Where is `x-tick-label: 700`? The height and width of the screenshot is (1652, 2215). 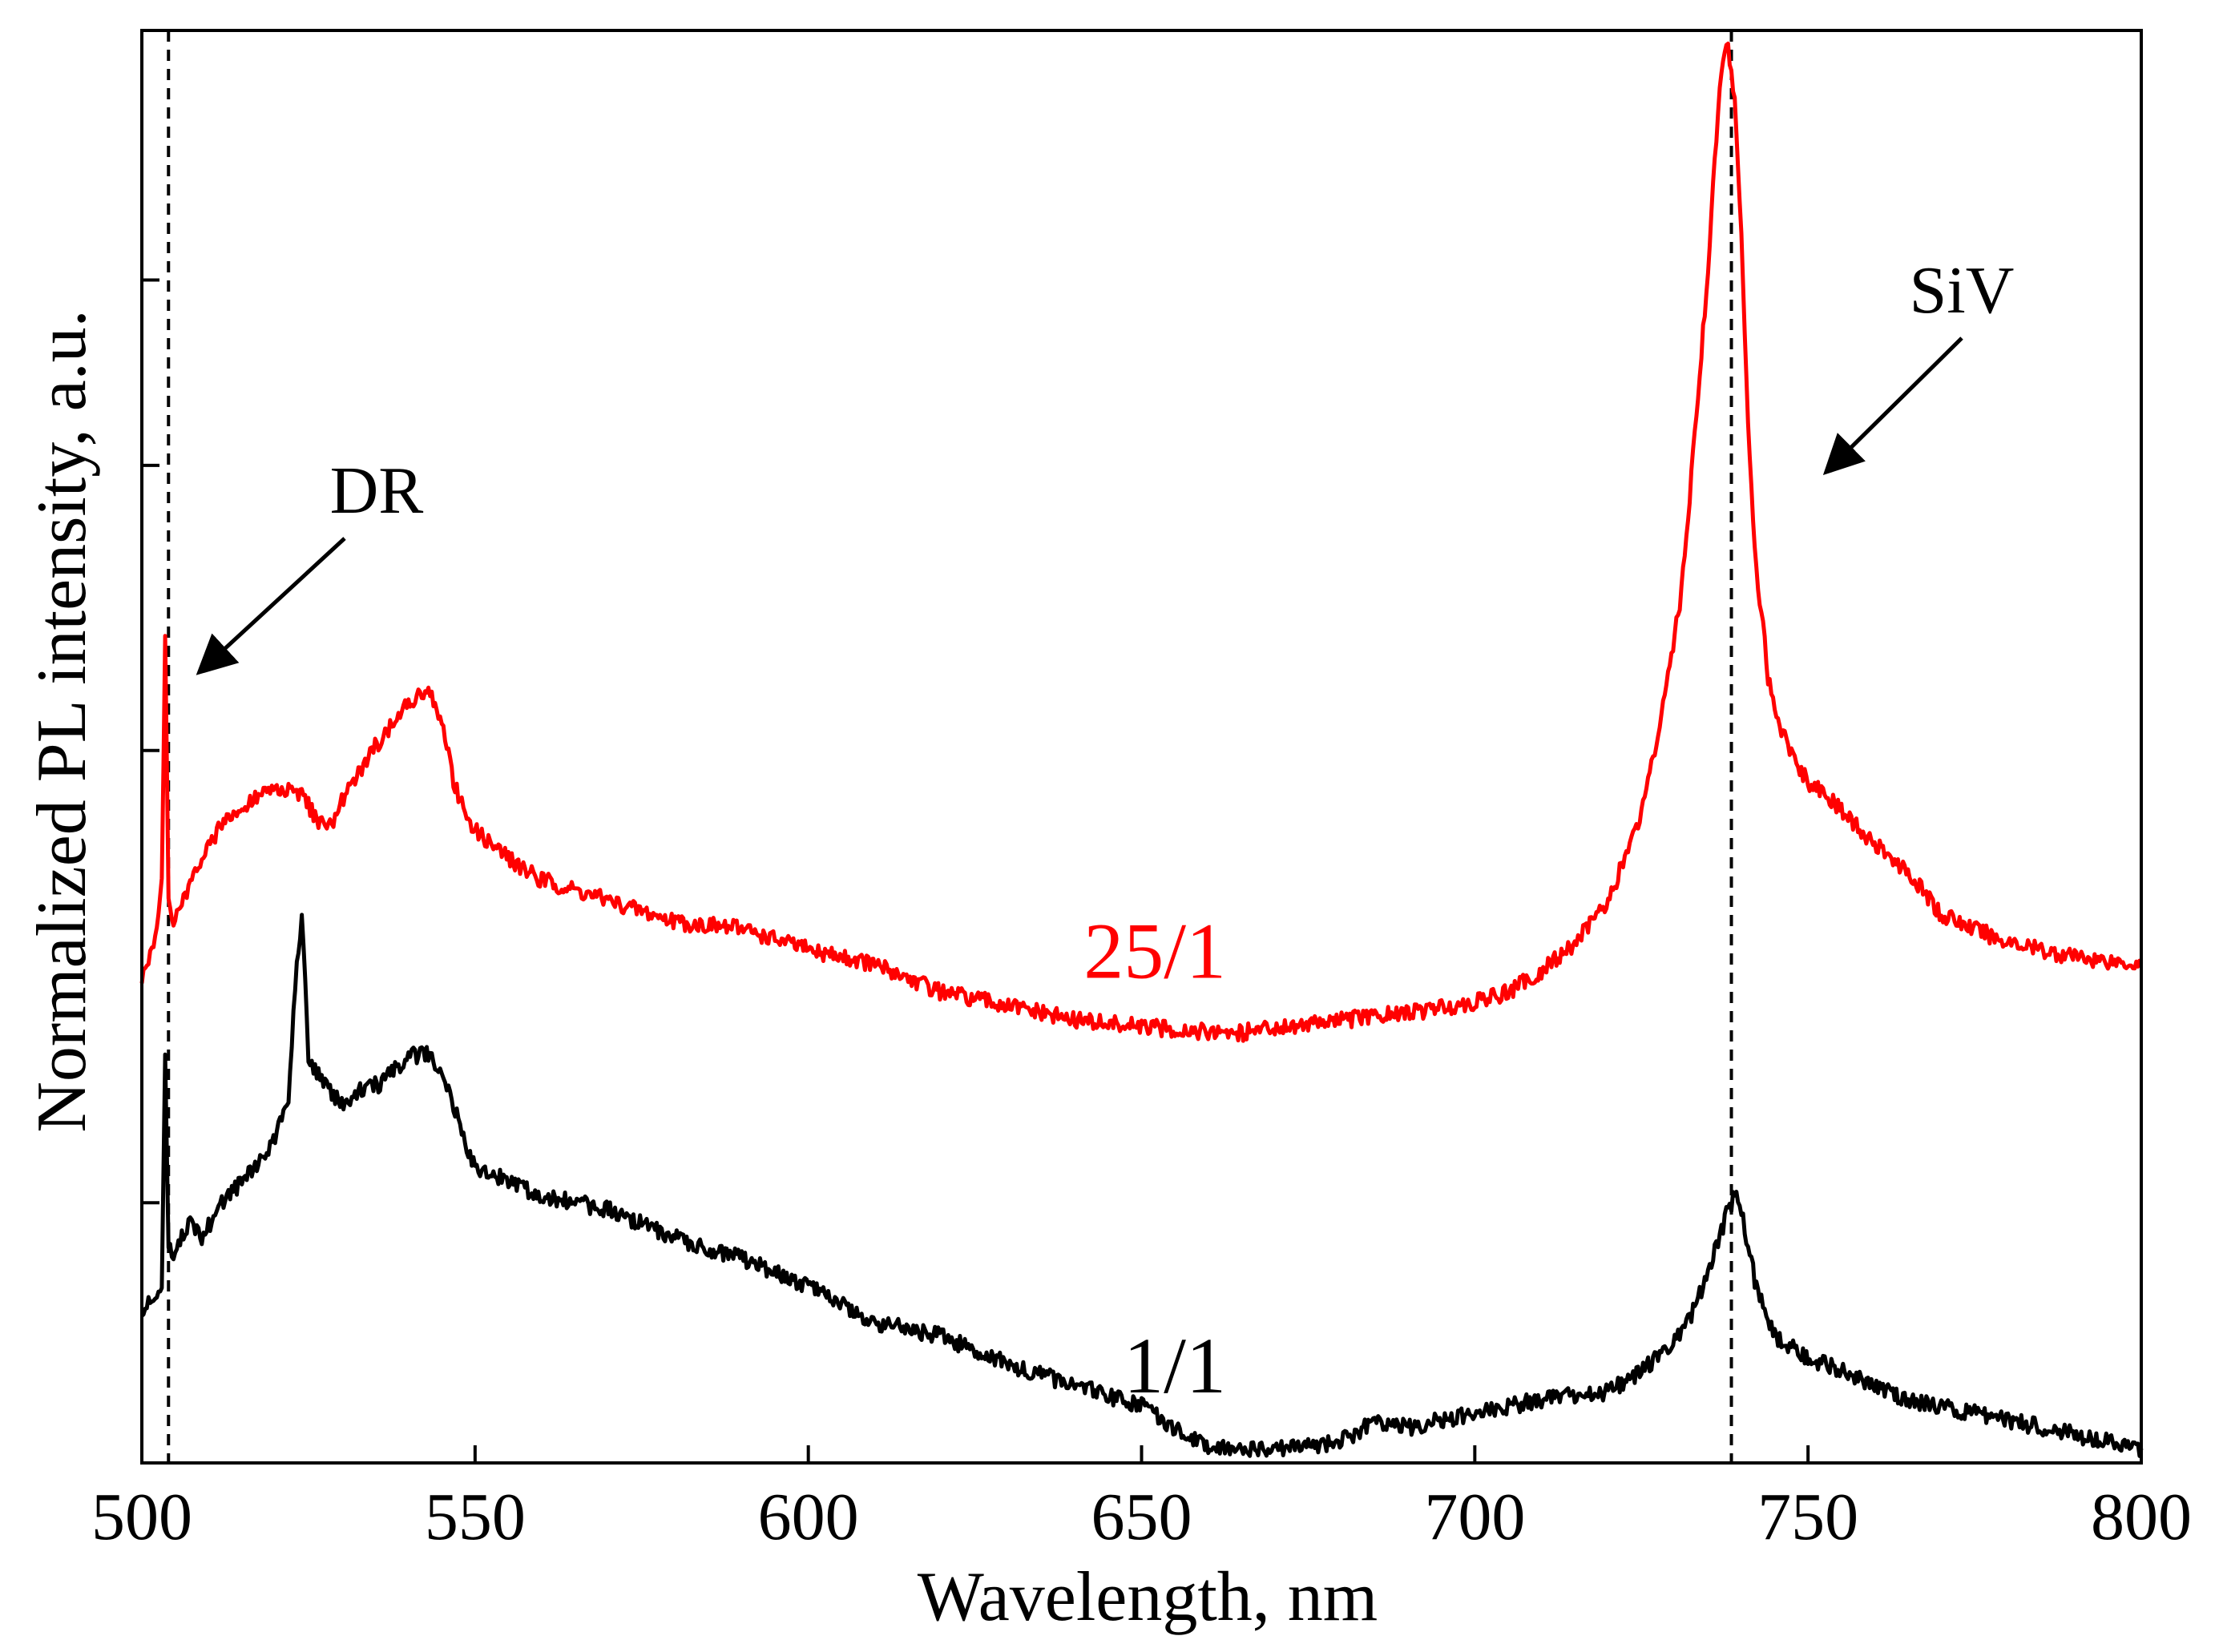
x-tick-label: 700 is located at coordinates (1474, 1517).